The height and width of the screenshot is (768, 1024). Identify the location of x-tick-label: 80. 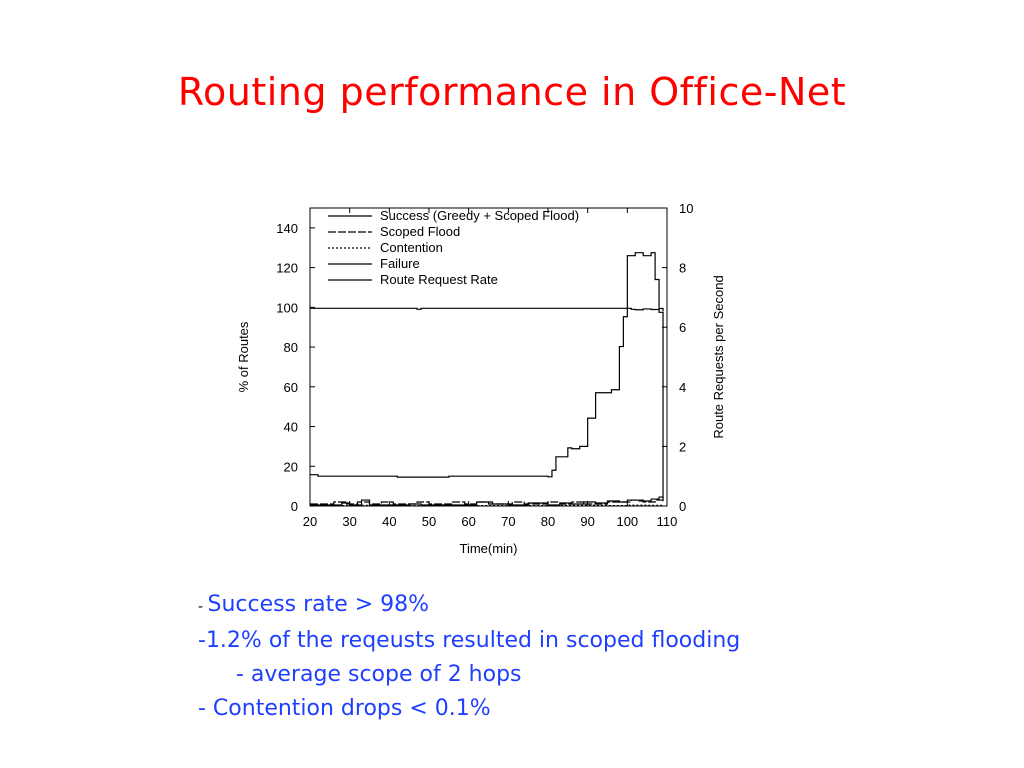
(548, 521).